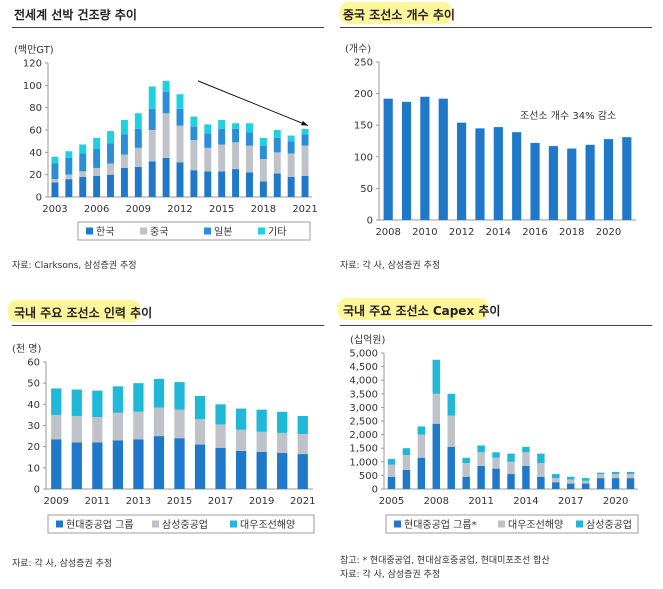 This screenshot has width=663, height=589. I want to click on chart4-bar-삼성중공업-2019, so click(600, 473).